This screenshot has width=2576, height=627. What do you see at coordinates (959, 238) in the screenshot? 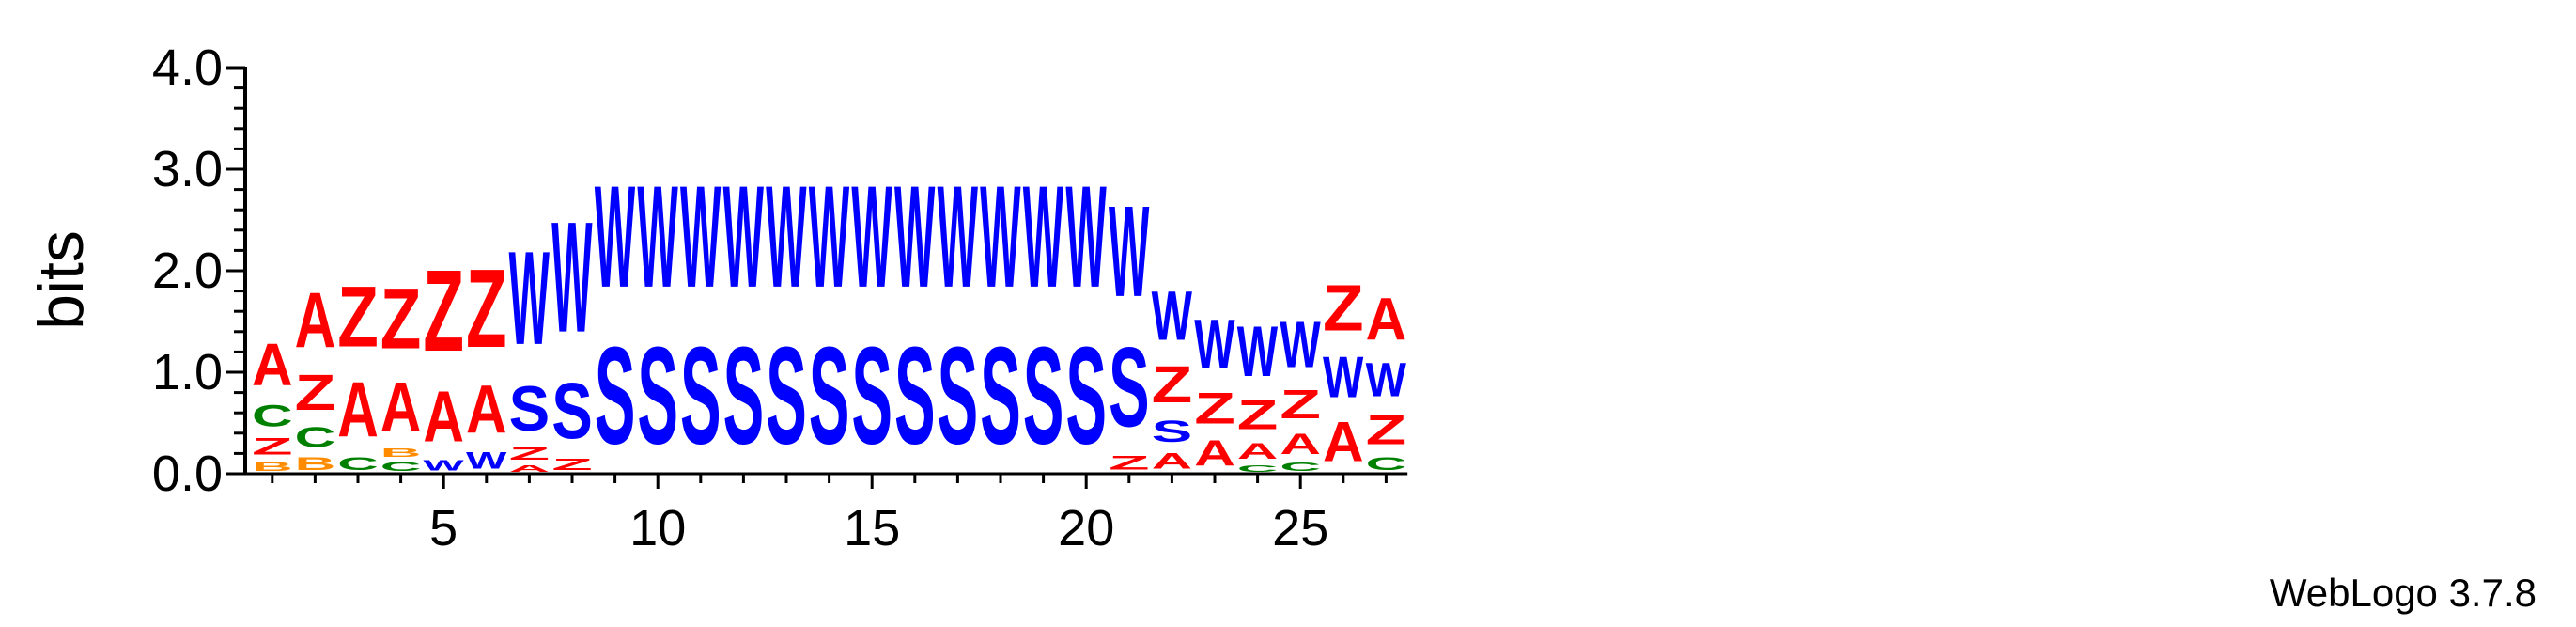
I see `logo-letter-w-pos-17: W` at bounding box center [959, 238].